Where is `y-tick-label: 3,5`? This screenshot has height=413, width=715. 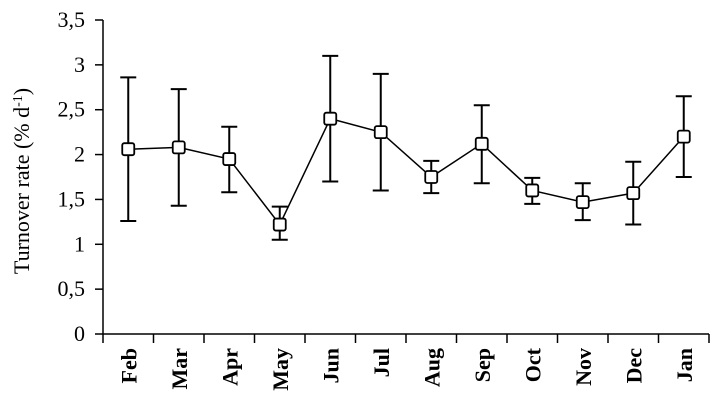
y-tick-label: 3,5 is located at coordinates (72, 19).